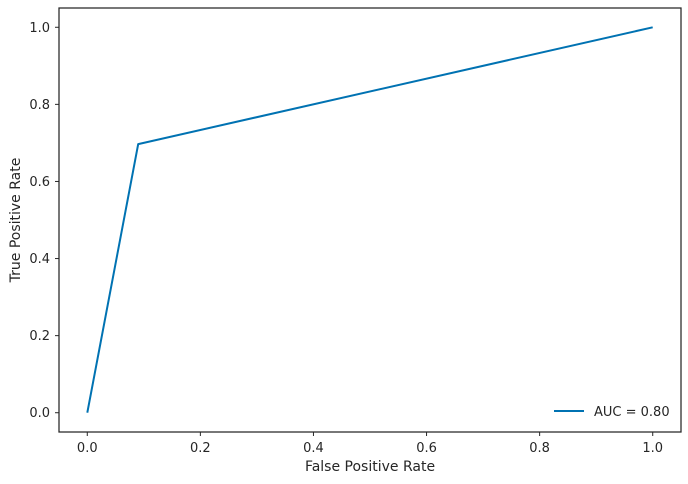  What do you see at coordinates (16, 221) in the screenshot?
I see `y-axis-label: True Positive Rate` at bounding box center [16, 221].